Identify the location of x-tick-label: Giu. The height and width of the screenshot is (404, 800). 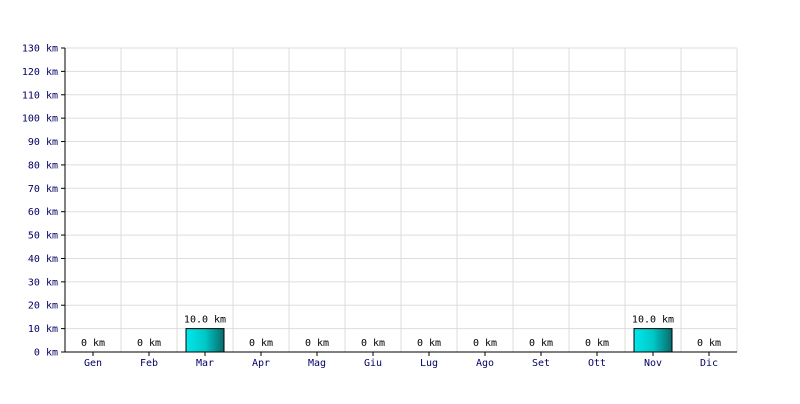
(373, 363).